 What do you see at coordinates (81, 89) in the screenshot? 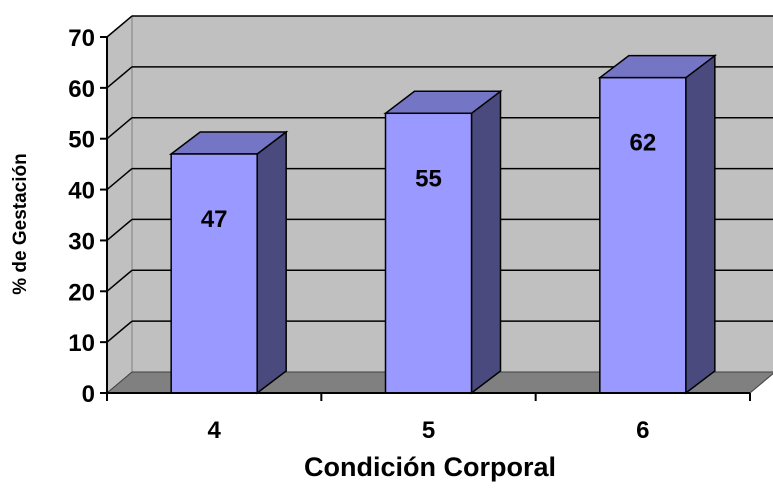
I see `y-tick-label: 60` at bounding box center [81, 89].